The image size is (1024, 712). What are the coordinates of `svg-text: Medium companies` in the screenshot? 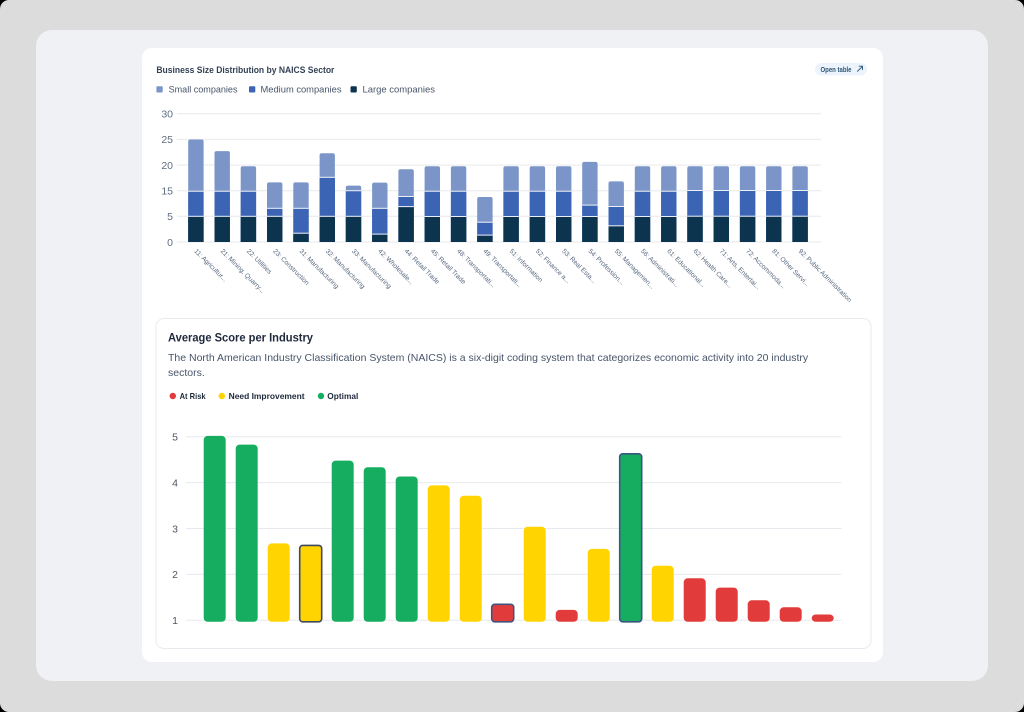 It's located at (301, 90).